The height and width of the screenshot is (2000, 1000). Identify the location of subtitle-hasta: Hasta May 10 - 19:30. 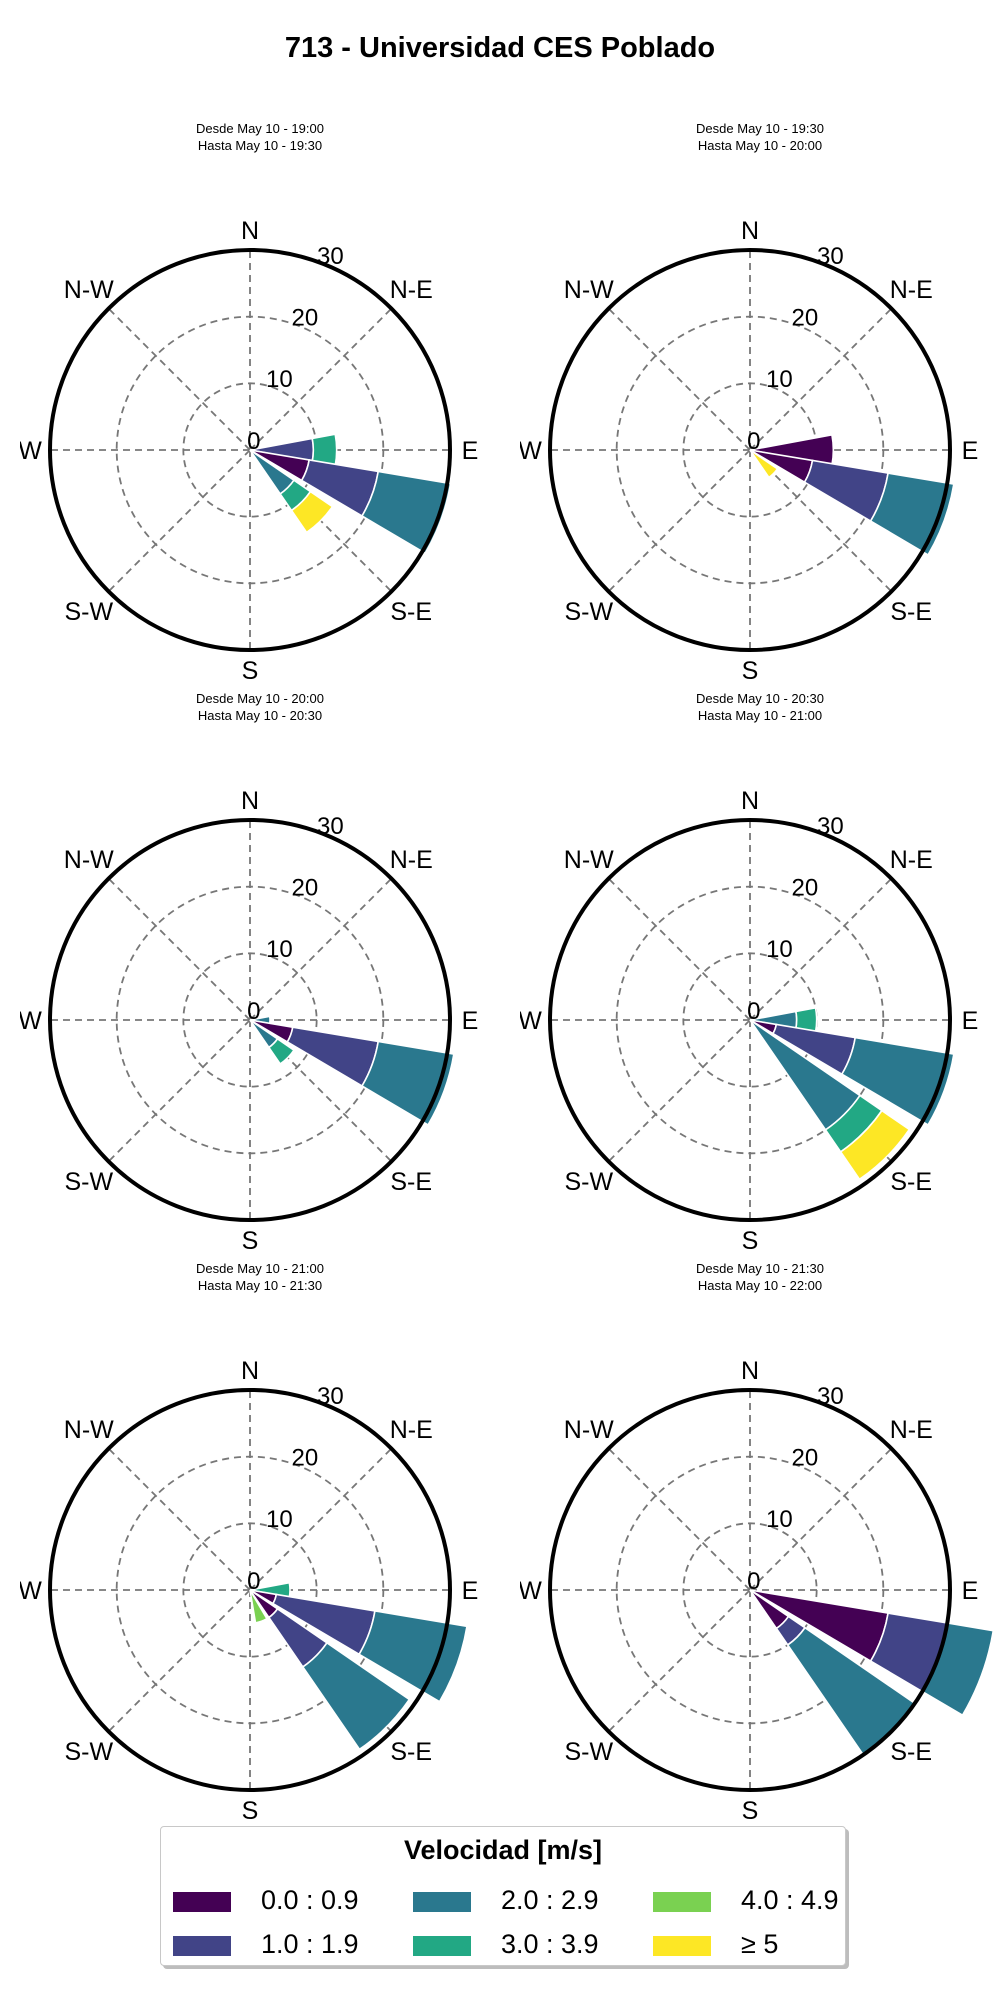
(260, 145).